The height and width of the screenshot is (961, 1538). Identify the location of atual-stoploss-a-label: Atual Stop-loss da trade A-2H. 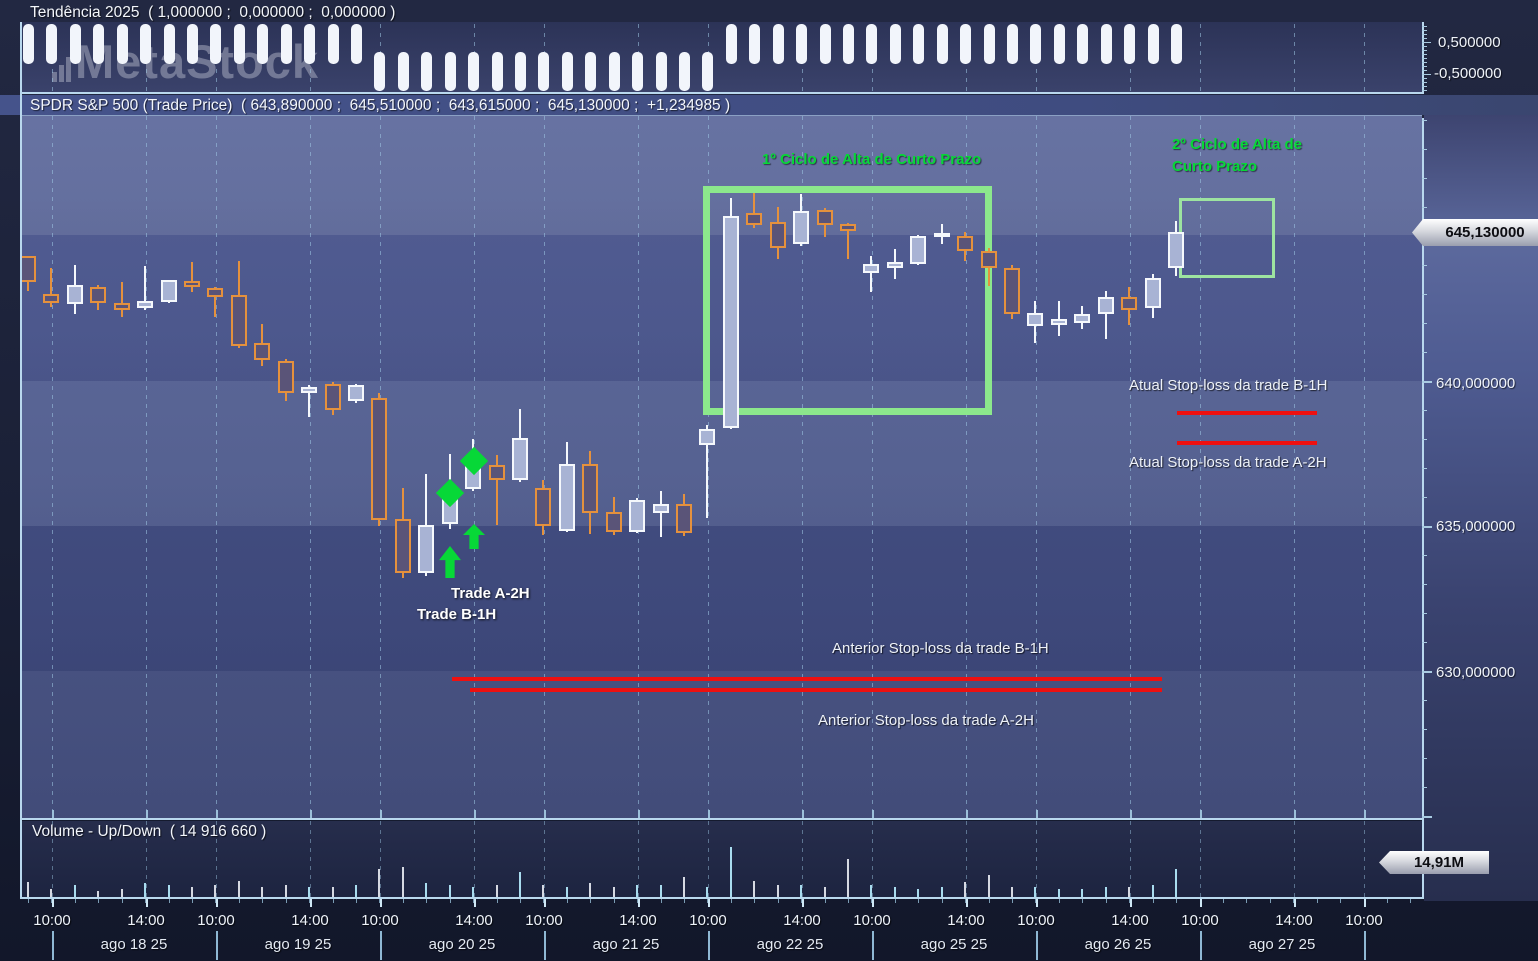
(1228, 462).